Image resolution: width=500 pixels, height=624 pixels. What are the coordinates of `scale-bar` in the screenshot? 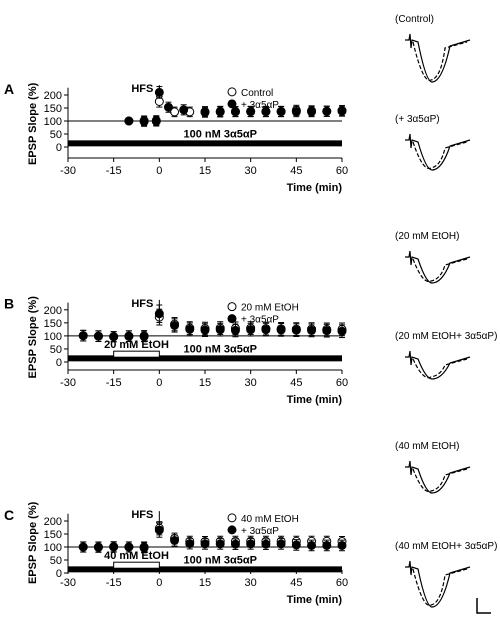 It's located at (483, 606).